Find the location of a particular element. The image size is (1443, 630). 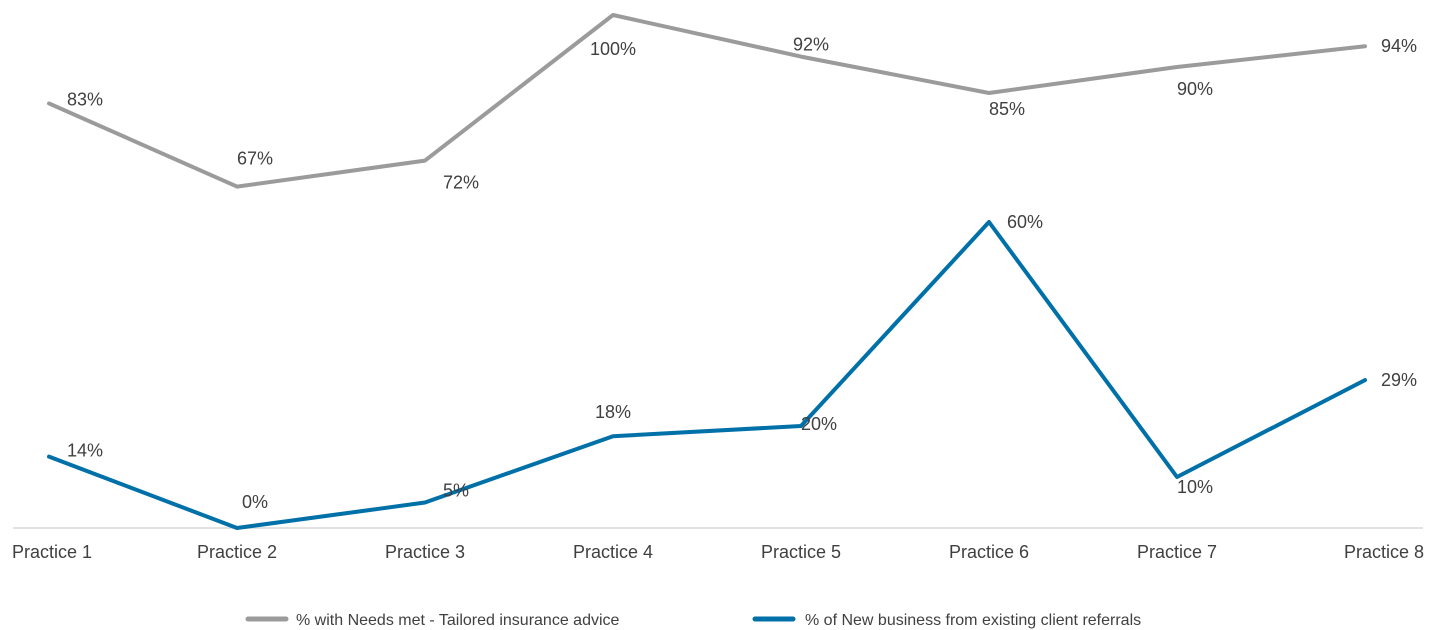

data-label: 72% is located at coordinates (461, 183).